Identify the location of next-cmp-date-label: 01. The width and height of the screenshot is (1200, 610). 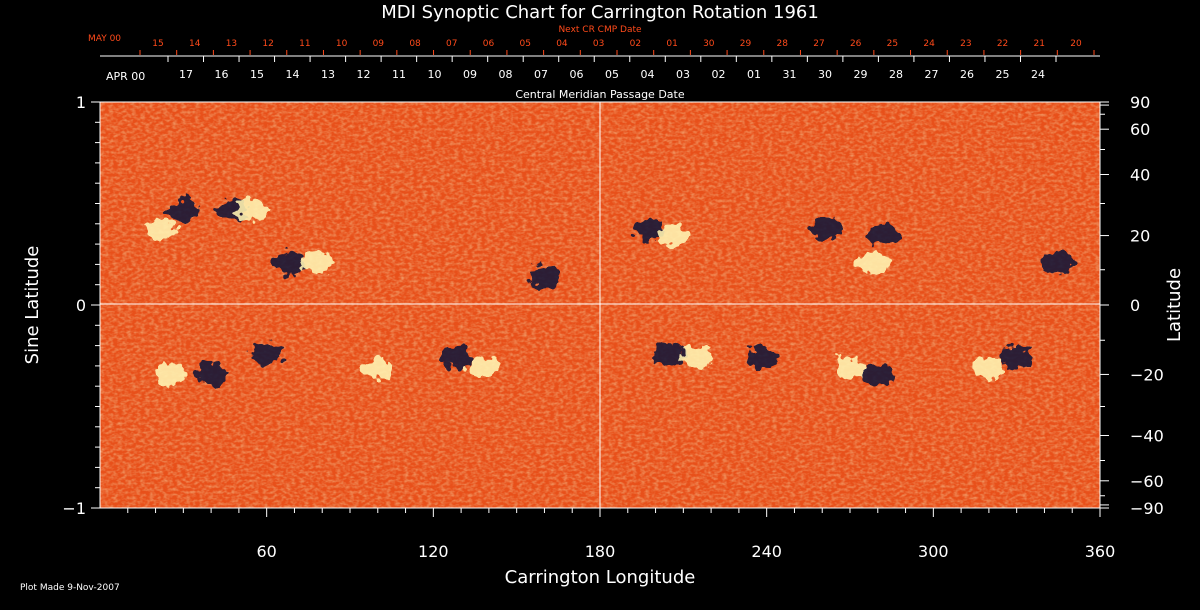
(671, 44).